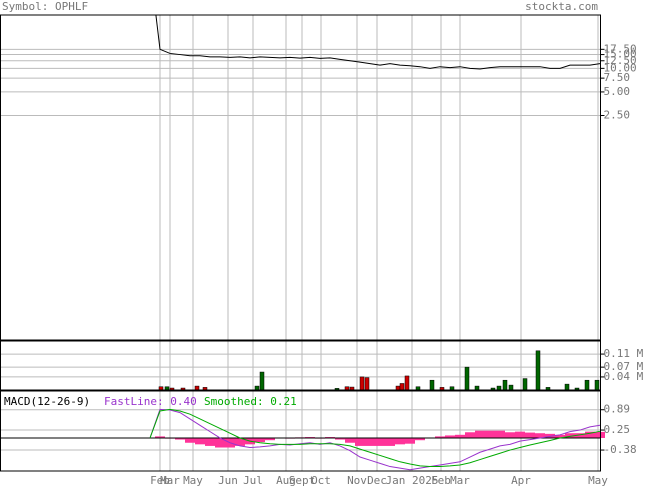  What do you see at coordinates (150, 401) in the screenshot?
I see `legend-entry: FastLine: 0.40` at bounding box center [150, 401].